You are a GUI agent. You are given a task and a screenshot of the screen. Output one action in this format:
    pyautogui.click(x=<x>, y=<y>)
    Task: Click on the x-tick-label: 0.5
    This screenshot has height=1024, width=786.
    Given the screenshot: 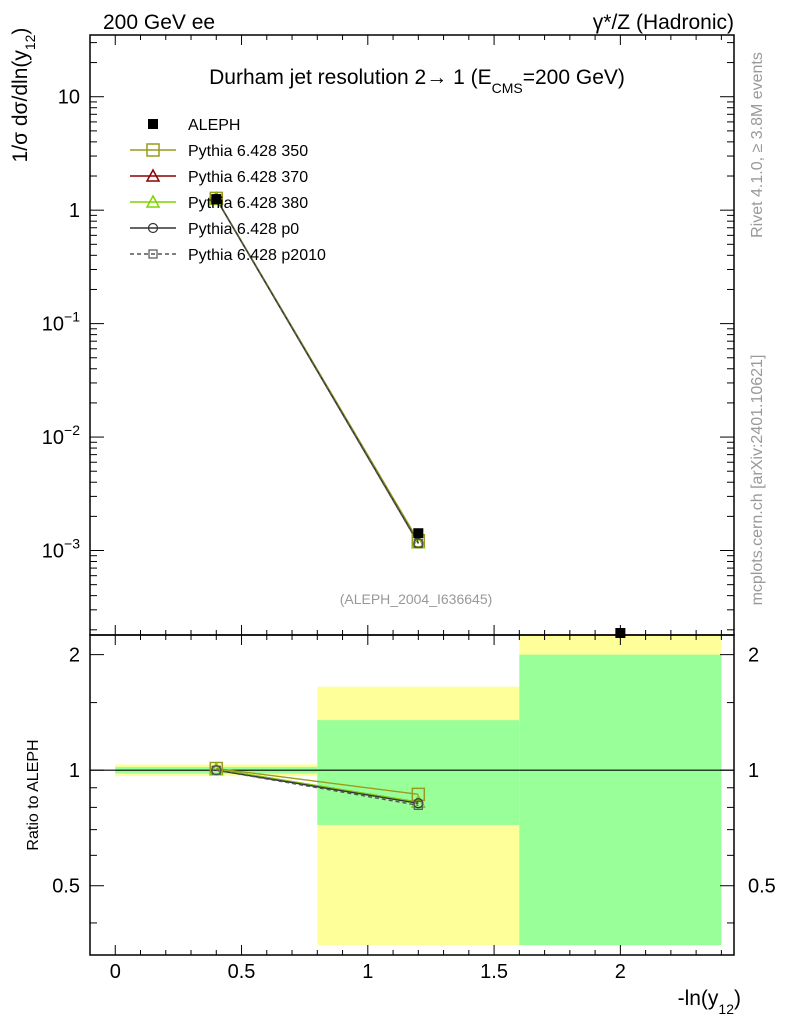 What is the action you would take?
    pyautogui.click(x=242, y=972)
    